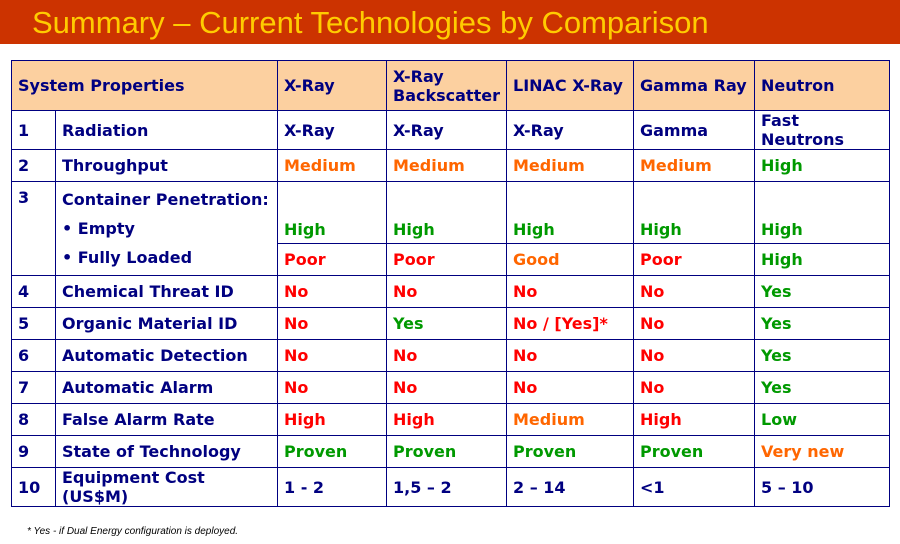 Image resolution: width=900 pixels, height=544 pixels. I want to click on table-cell: Low, so click(822, 419).